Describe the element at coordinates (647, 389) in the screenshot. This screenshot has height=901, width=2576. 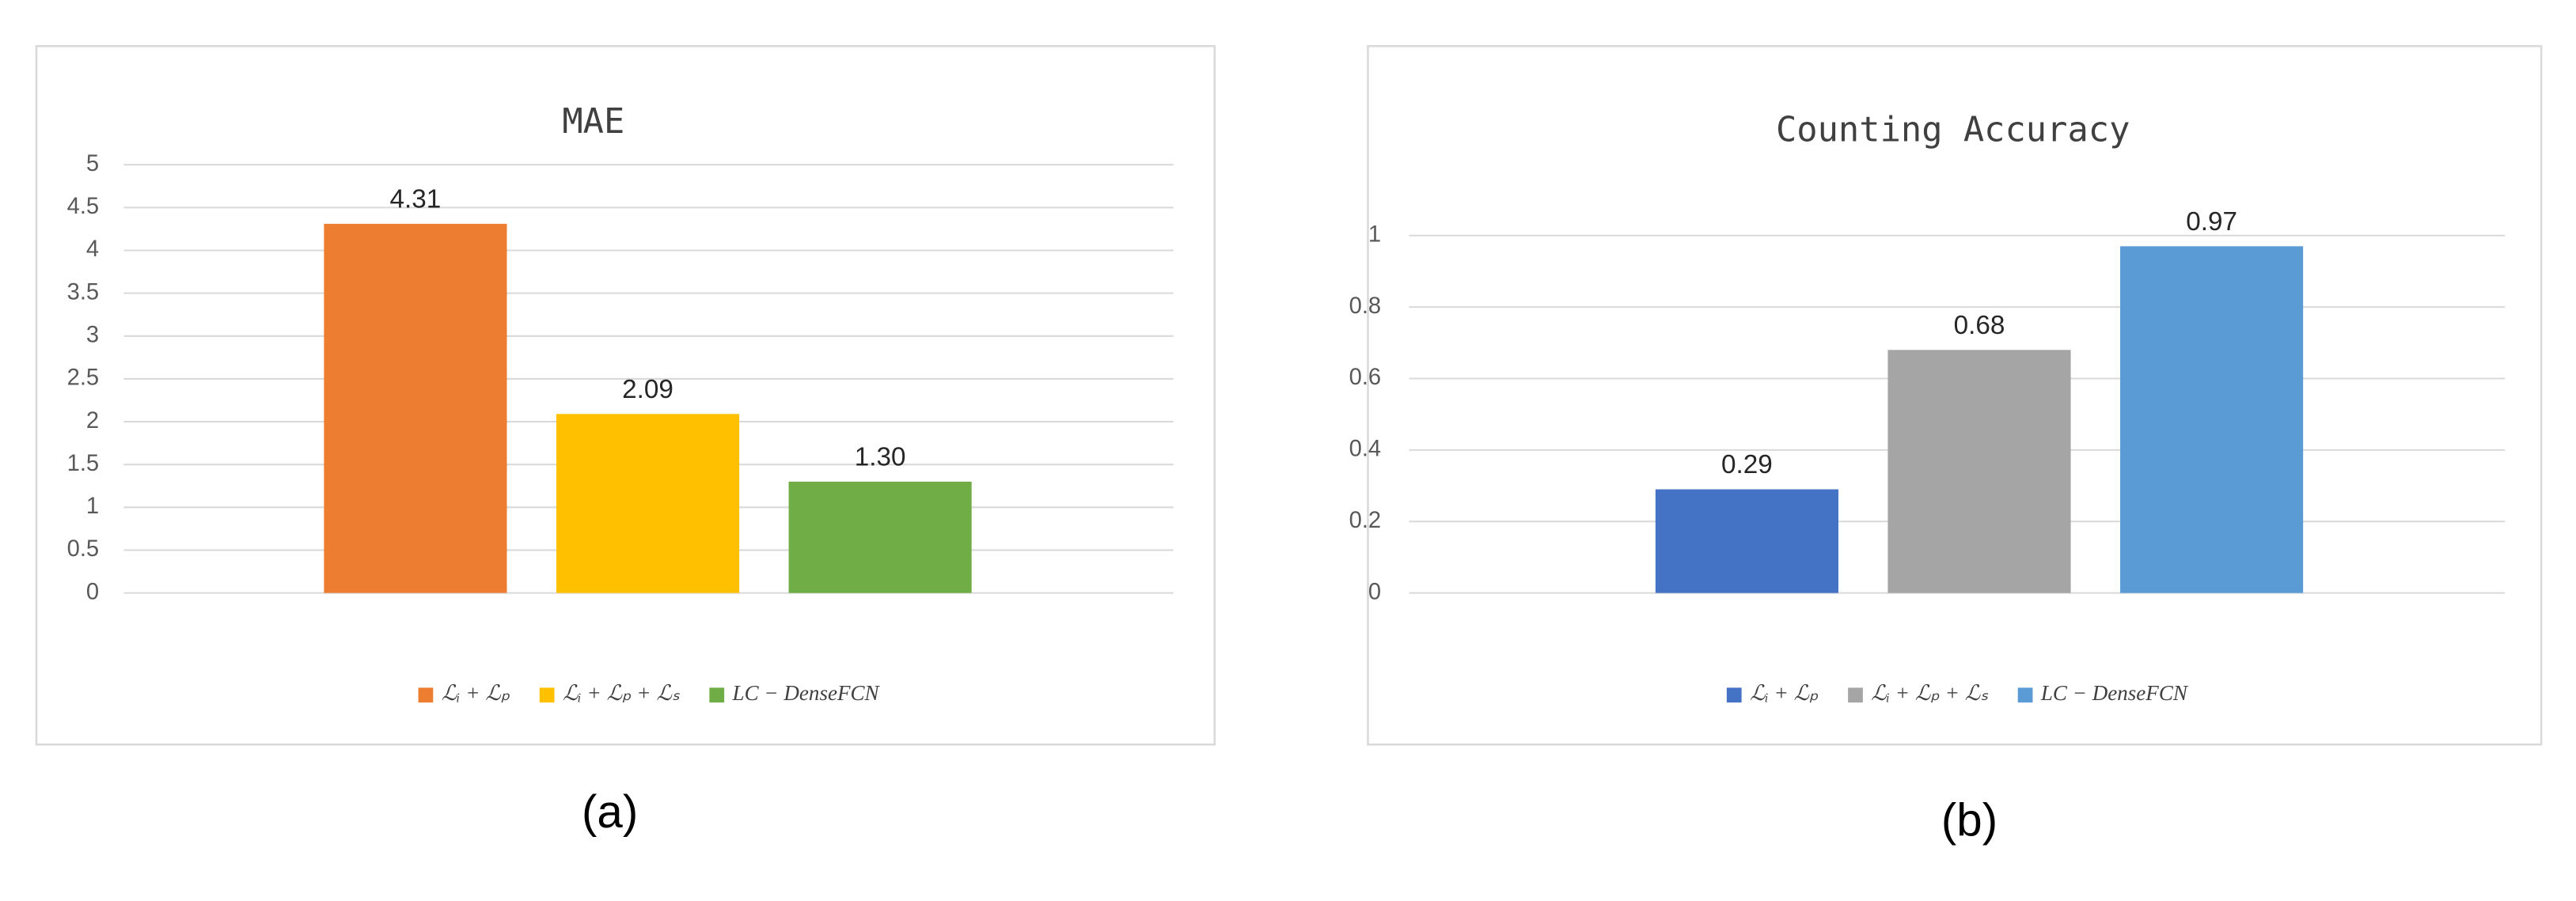
I see `data-label: 2.09` at that location.